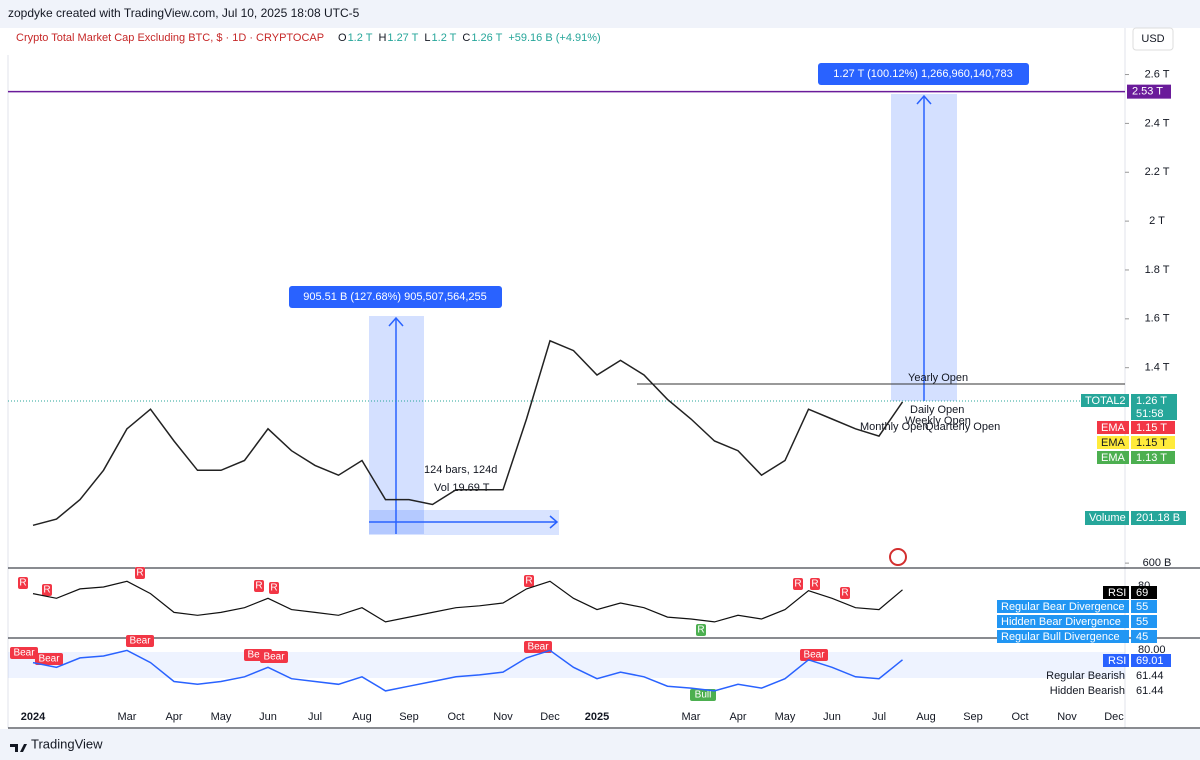  What do you see at coordinates (1147, 92) in the screenshot?
I see `level-tag: 2.53 T` at bounding box center [1147, 92].